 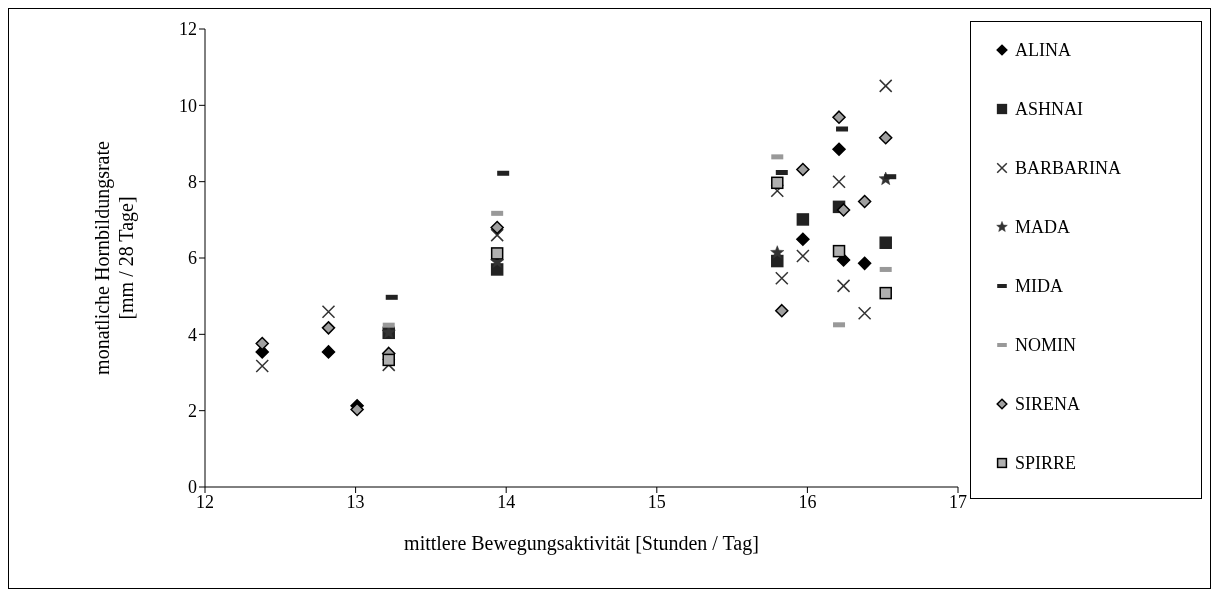 I want to click on legend-label: MIDA, so click(x=1039, y=286).